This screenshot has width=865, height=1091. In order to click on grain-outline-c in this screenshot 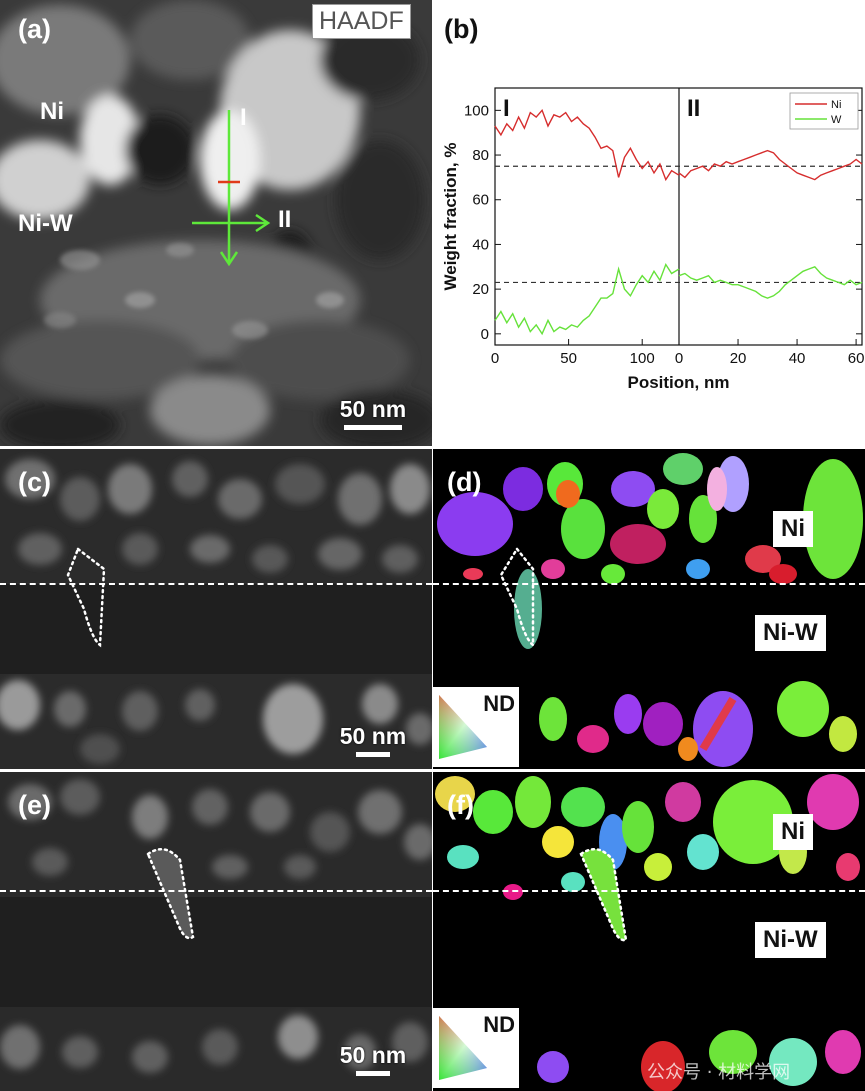, I will do `click(86, 597)`.